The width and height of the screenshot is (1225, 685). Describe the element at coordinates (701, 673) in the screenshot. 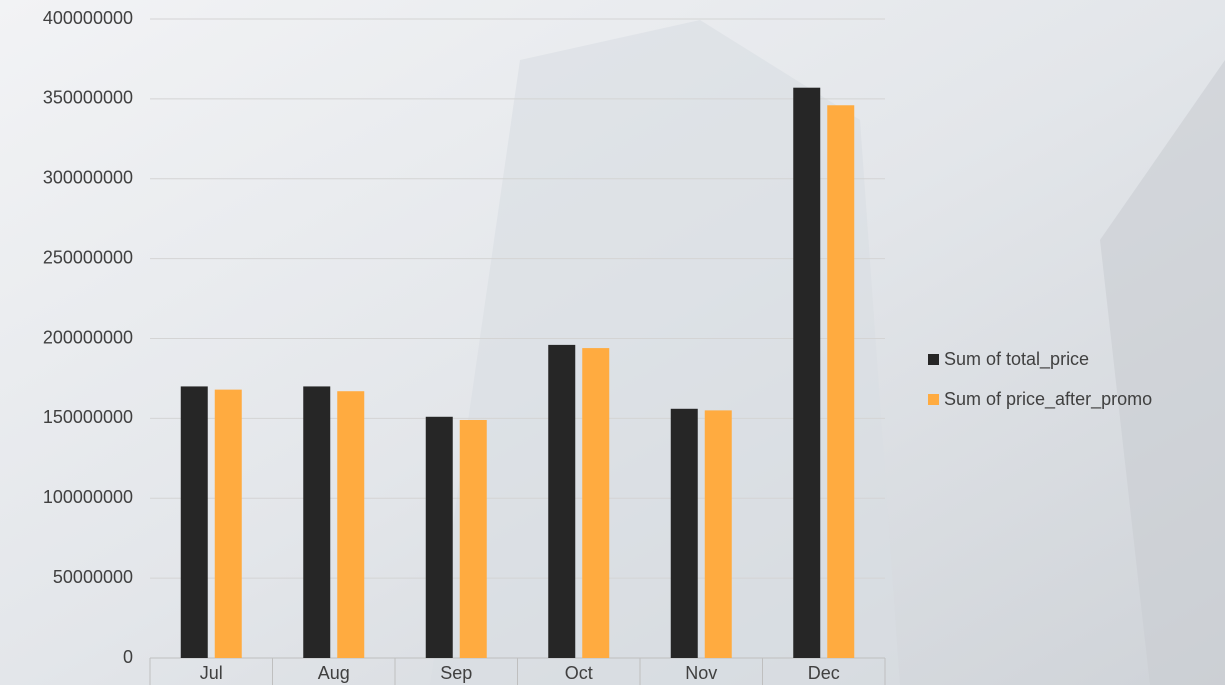

I see `x-tick-label: Nov` at that location.